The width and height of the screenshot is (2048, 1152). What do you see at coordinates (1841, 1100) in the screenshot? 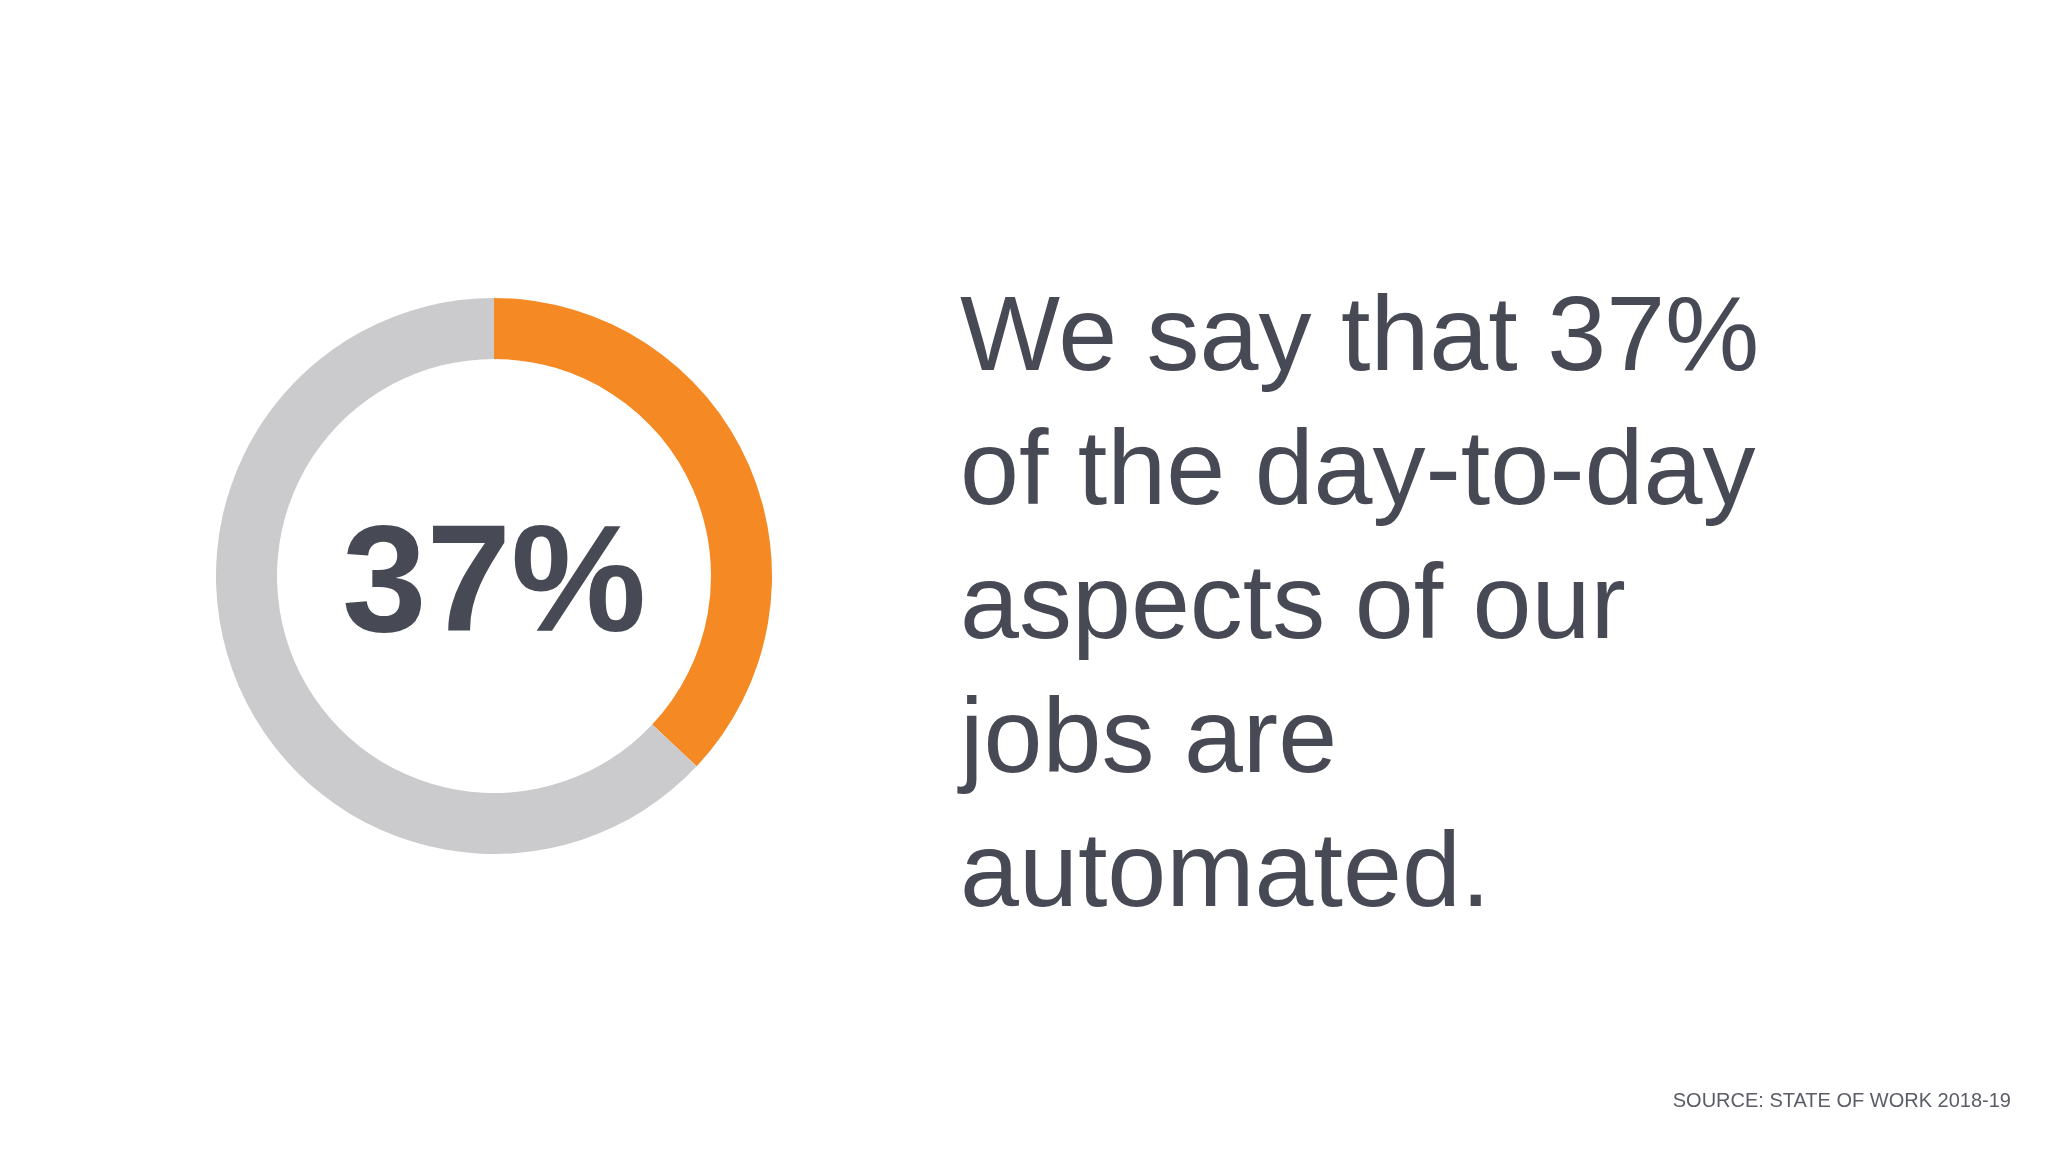
I see `source-note: SOURCE: STATE OF WORK 2018-19` at bounding box center [1841, 1100].